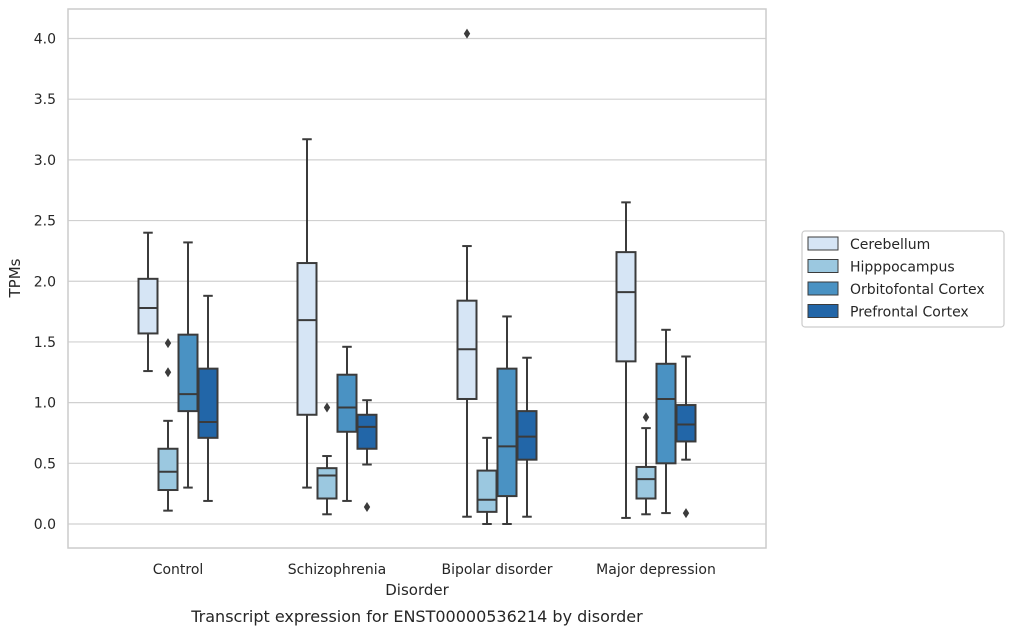 The height and width of the screenshot is (634, 1014). I want to click on legend-frame, so click(903, 279).